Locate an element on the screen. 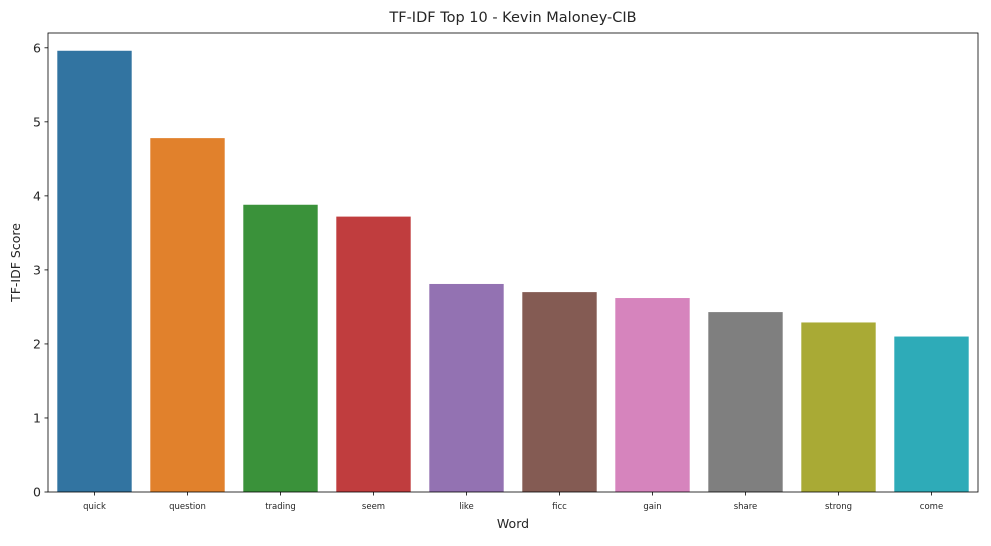 The width and height of the screenshot is (991, 546). x-tick-label: gain is located at coordinates (652, 507).